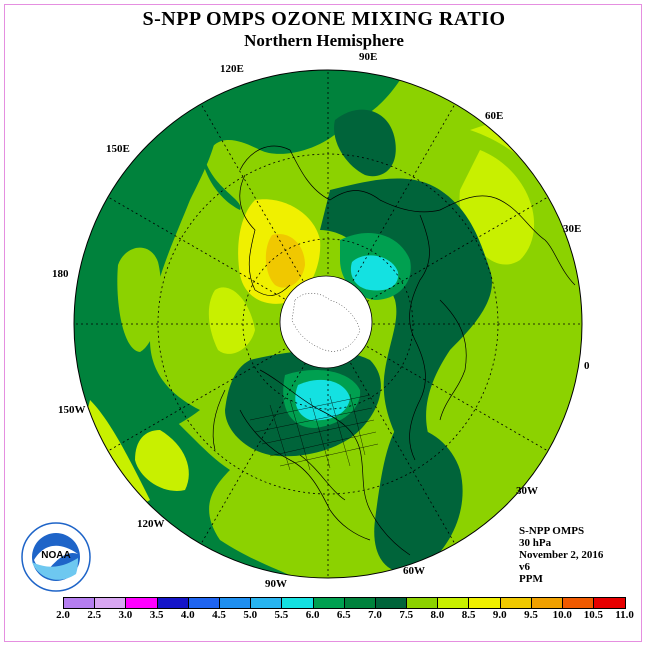  I want to click on colorbar, so click(345, 603).